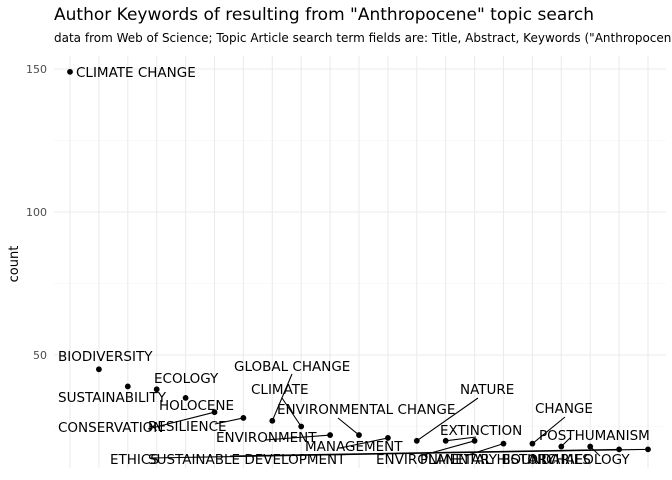 Image resolution: width=672 pixels, height=480 pixels. I want to click on point-label: PLANETARY BOUNDARIES, so click(505, 460).